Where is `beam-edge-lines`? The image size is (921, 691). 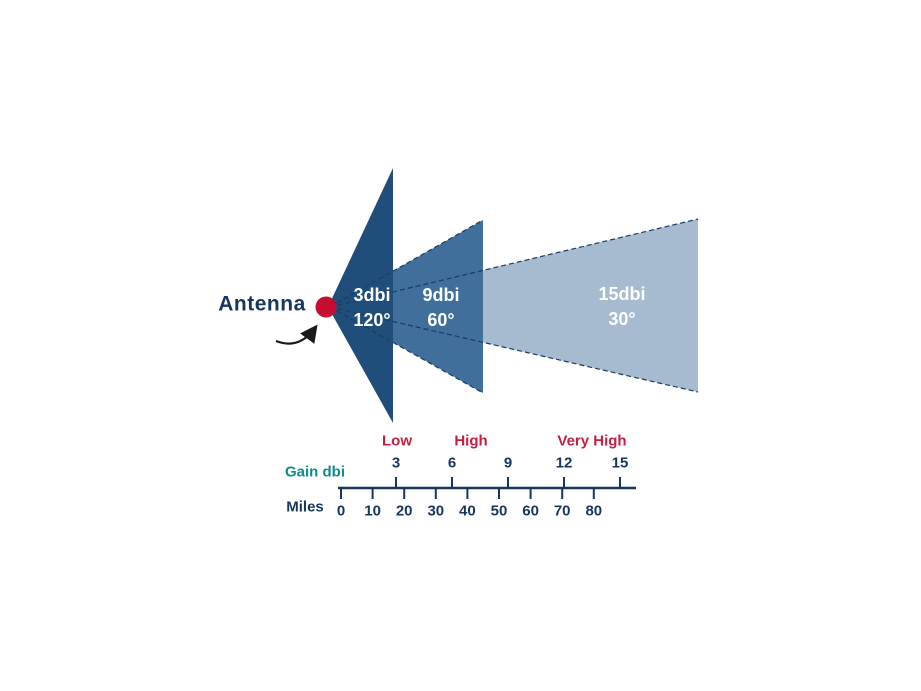 beam-edge-lines is located at coordinates (514, 306).